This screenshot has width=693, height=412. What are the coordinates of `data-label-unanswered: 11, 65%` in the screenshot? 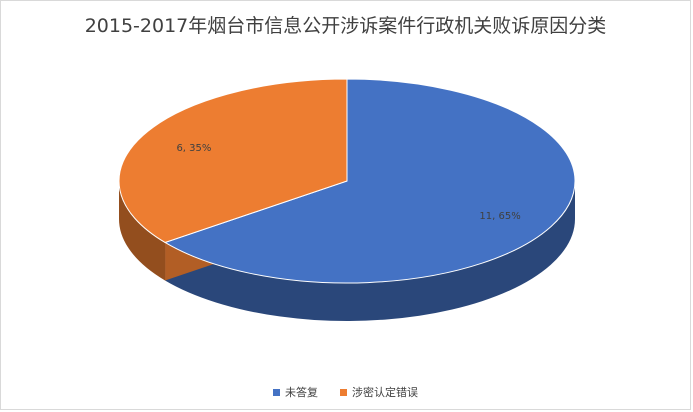 It's located at (499, 216).